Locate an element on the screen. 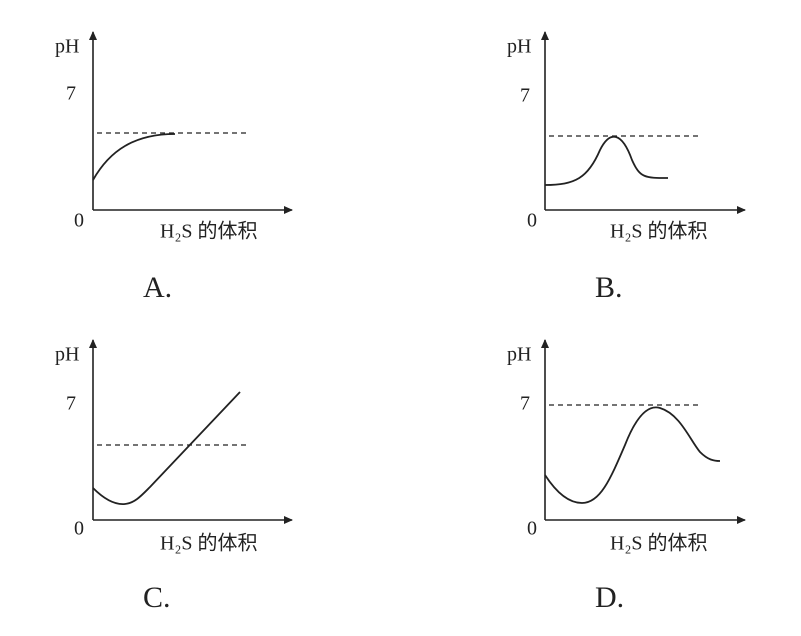 Image resolution: width=801 pixels, height=636 pixels. panel-d: pH 7 0 H₂S 的体积 D. is located at coordinates (626, 476).